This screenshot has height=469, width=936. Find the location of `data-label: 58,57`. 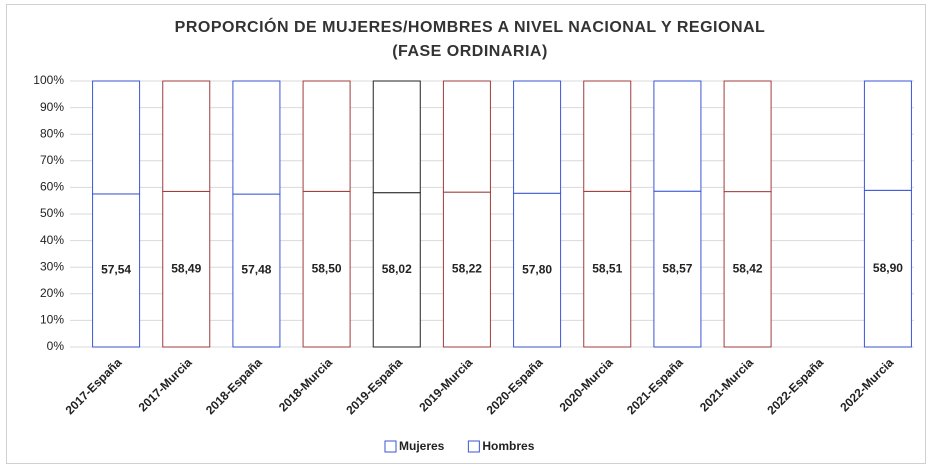

data-label: 58,57 is located at coordinates (677, 268).